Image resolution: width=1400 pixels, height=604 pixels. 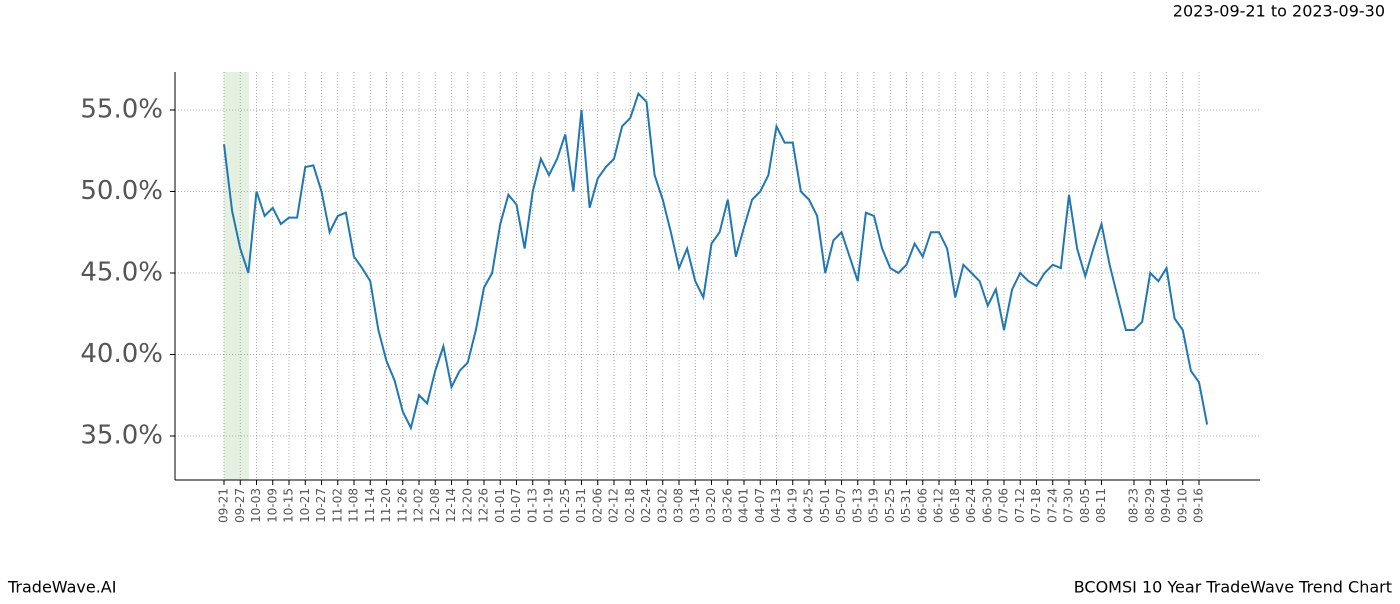 What do you see at coordinates (906, 505) in the screenshot?
I see `x-tick-label: 05-31` at bounding box center [906, 505].